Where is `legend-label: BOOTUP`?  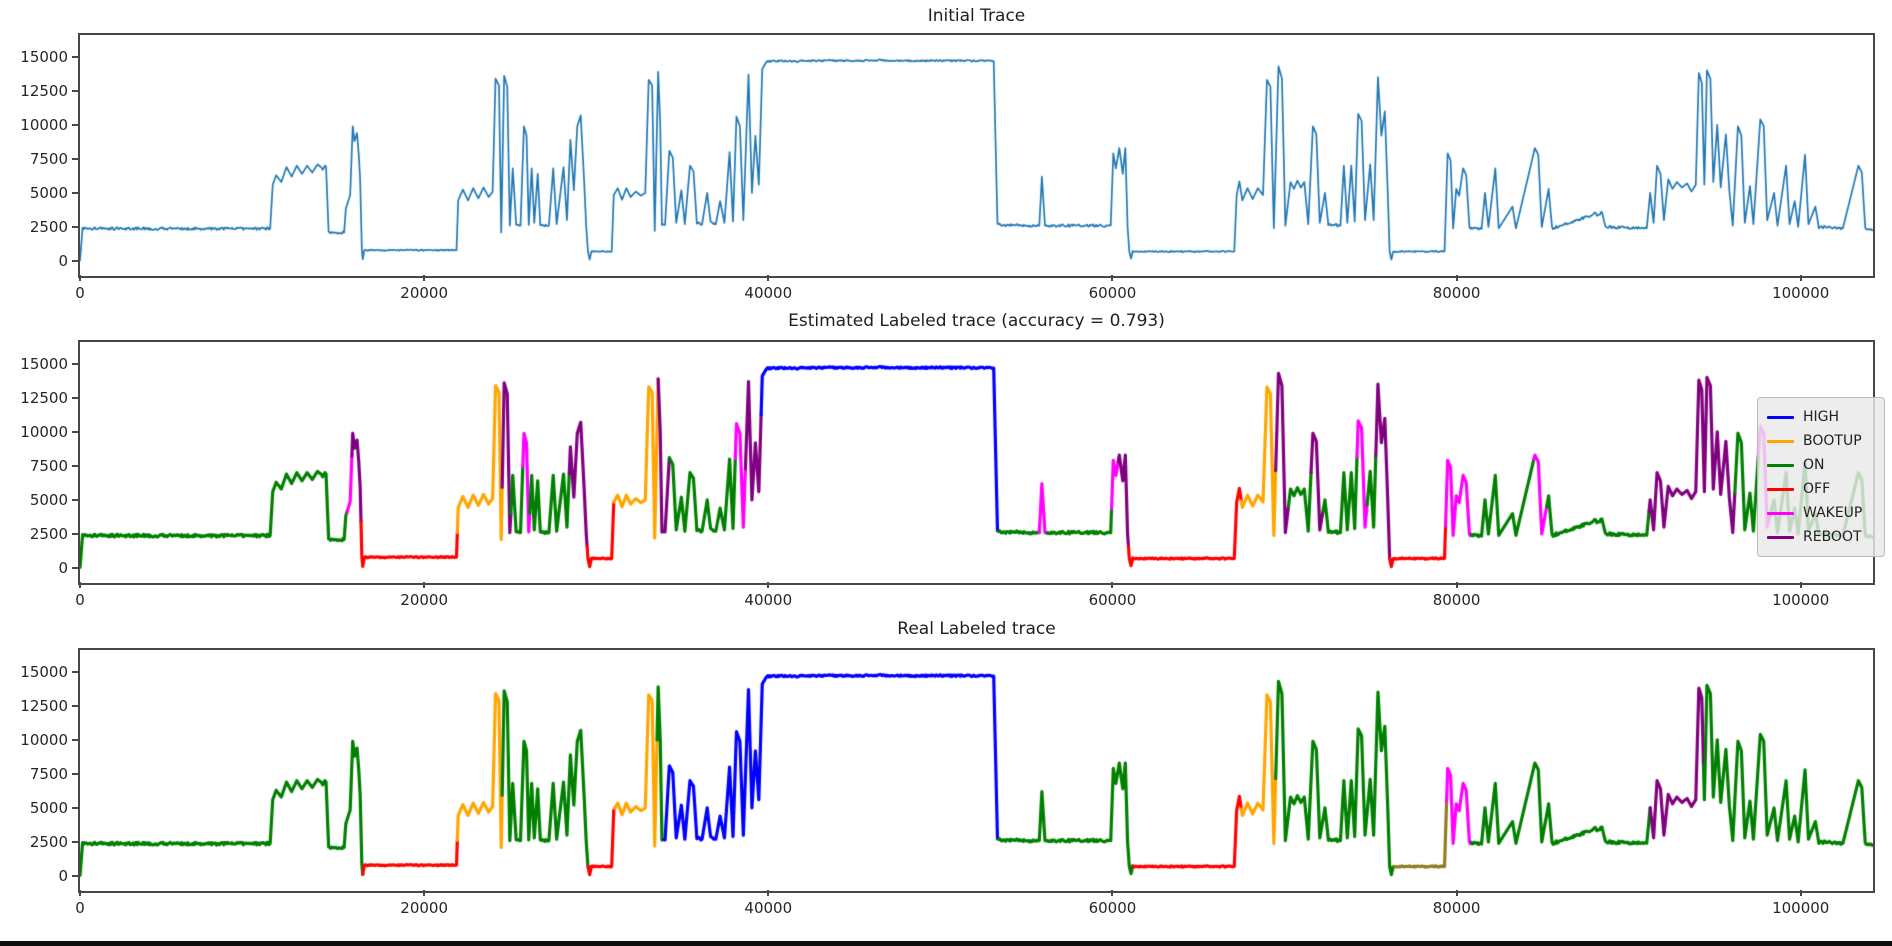 legend-label: BOOTUP is located at coordinates (1832, 441).